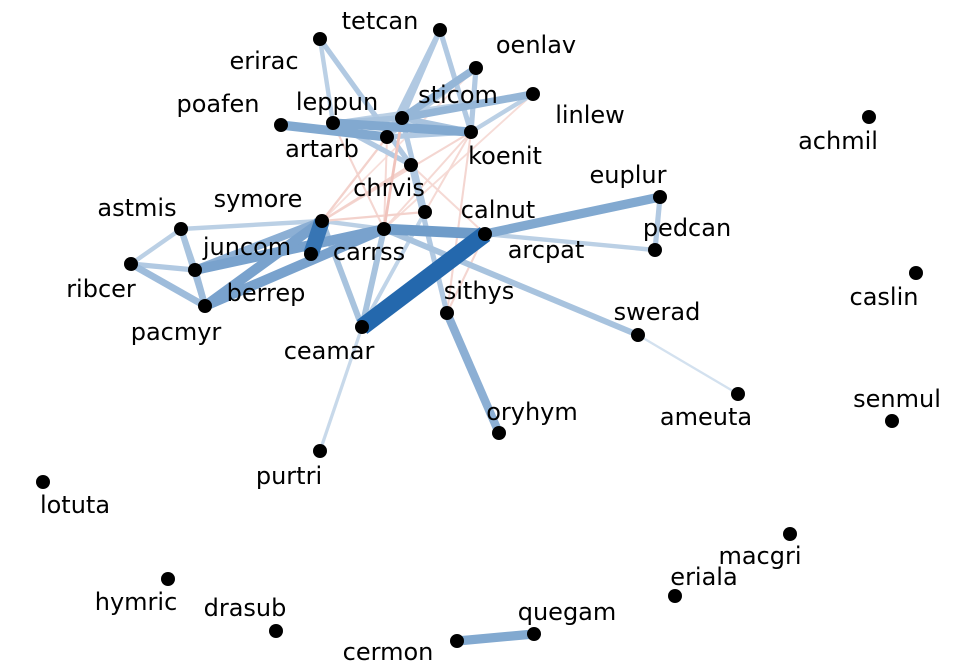 The height and width of the screenshot is (672, 960). Describe the element at coordinates (289, 476) in the screenshot. I see `node-label-purtri: purtri` at that location.